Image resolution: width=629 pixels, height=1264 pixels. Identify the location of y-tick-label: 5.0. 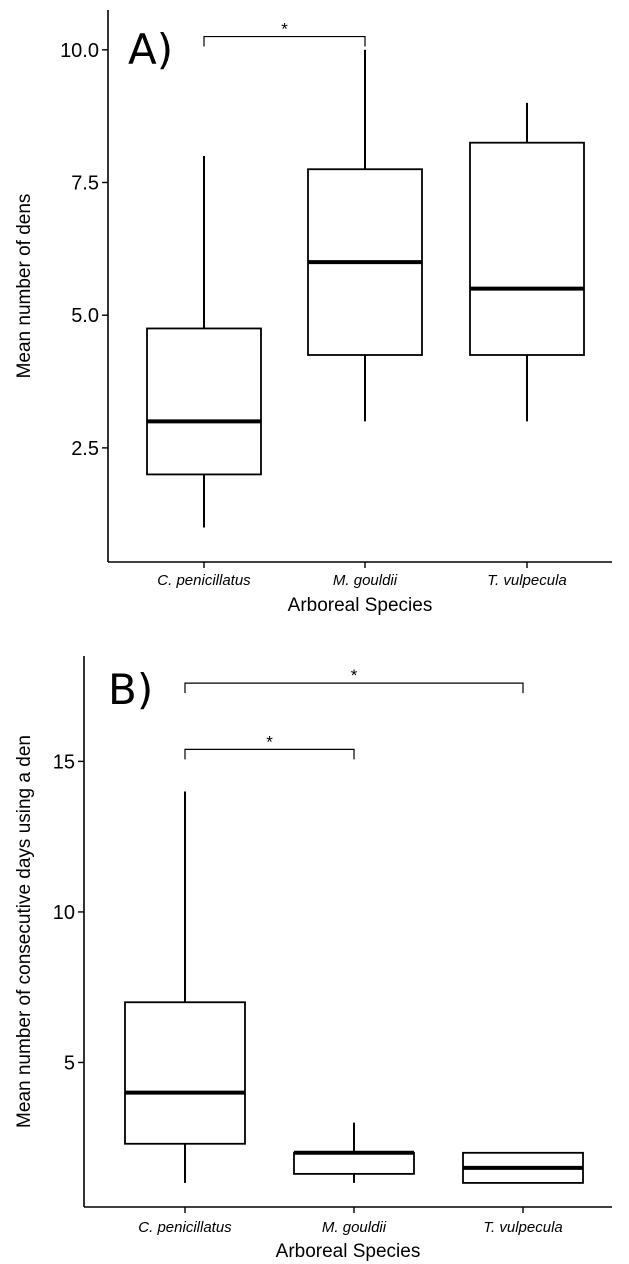
(85, 316).